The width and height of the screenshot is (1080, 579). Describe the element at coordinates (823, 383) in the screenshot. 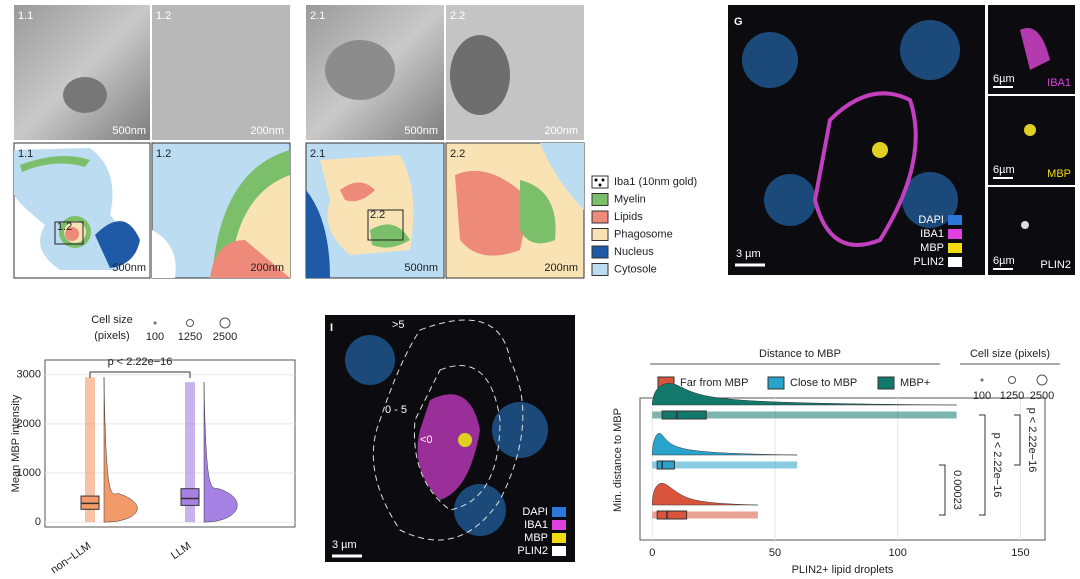

I see `legend-label: Close to MBP` at that location.